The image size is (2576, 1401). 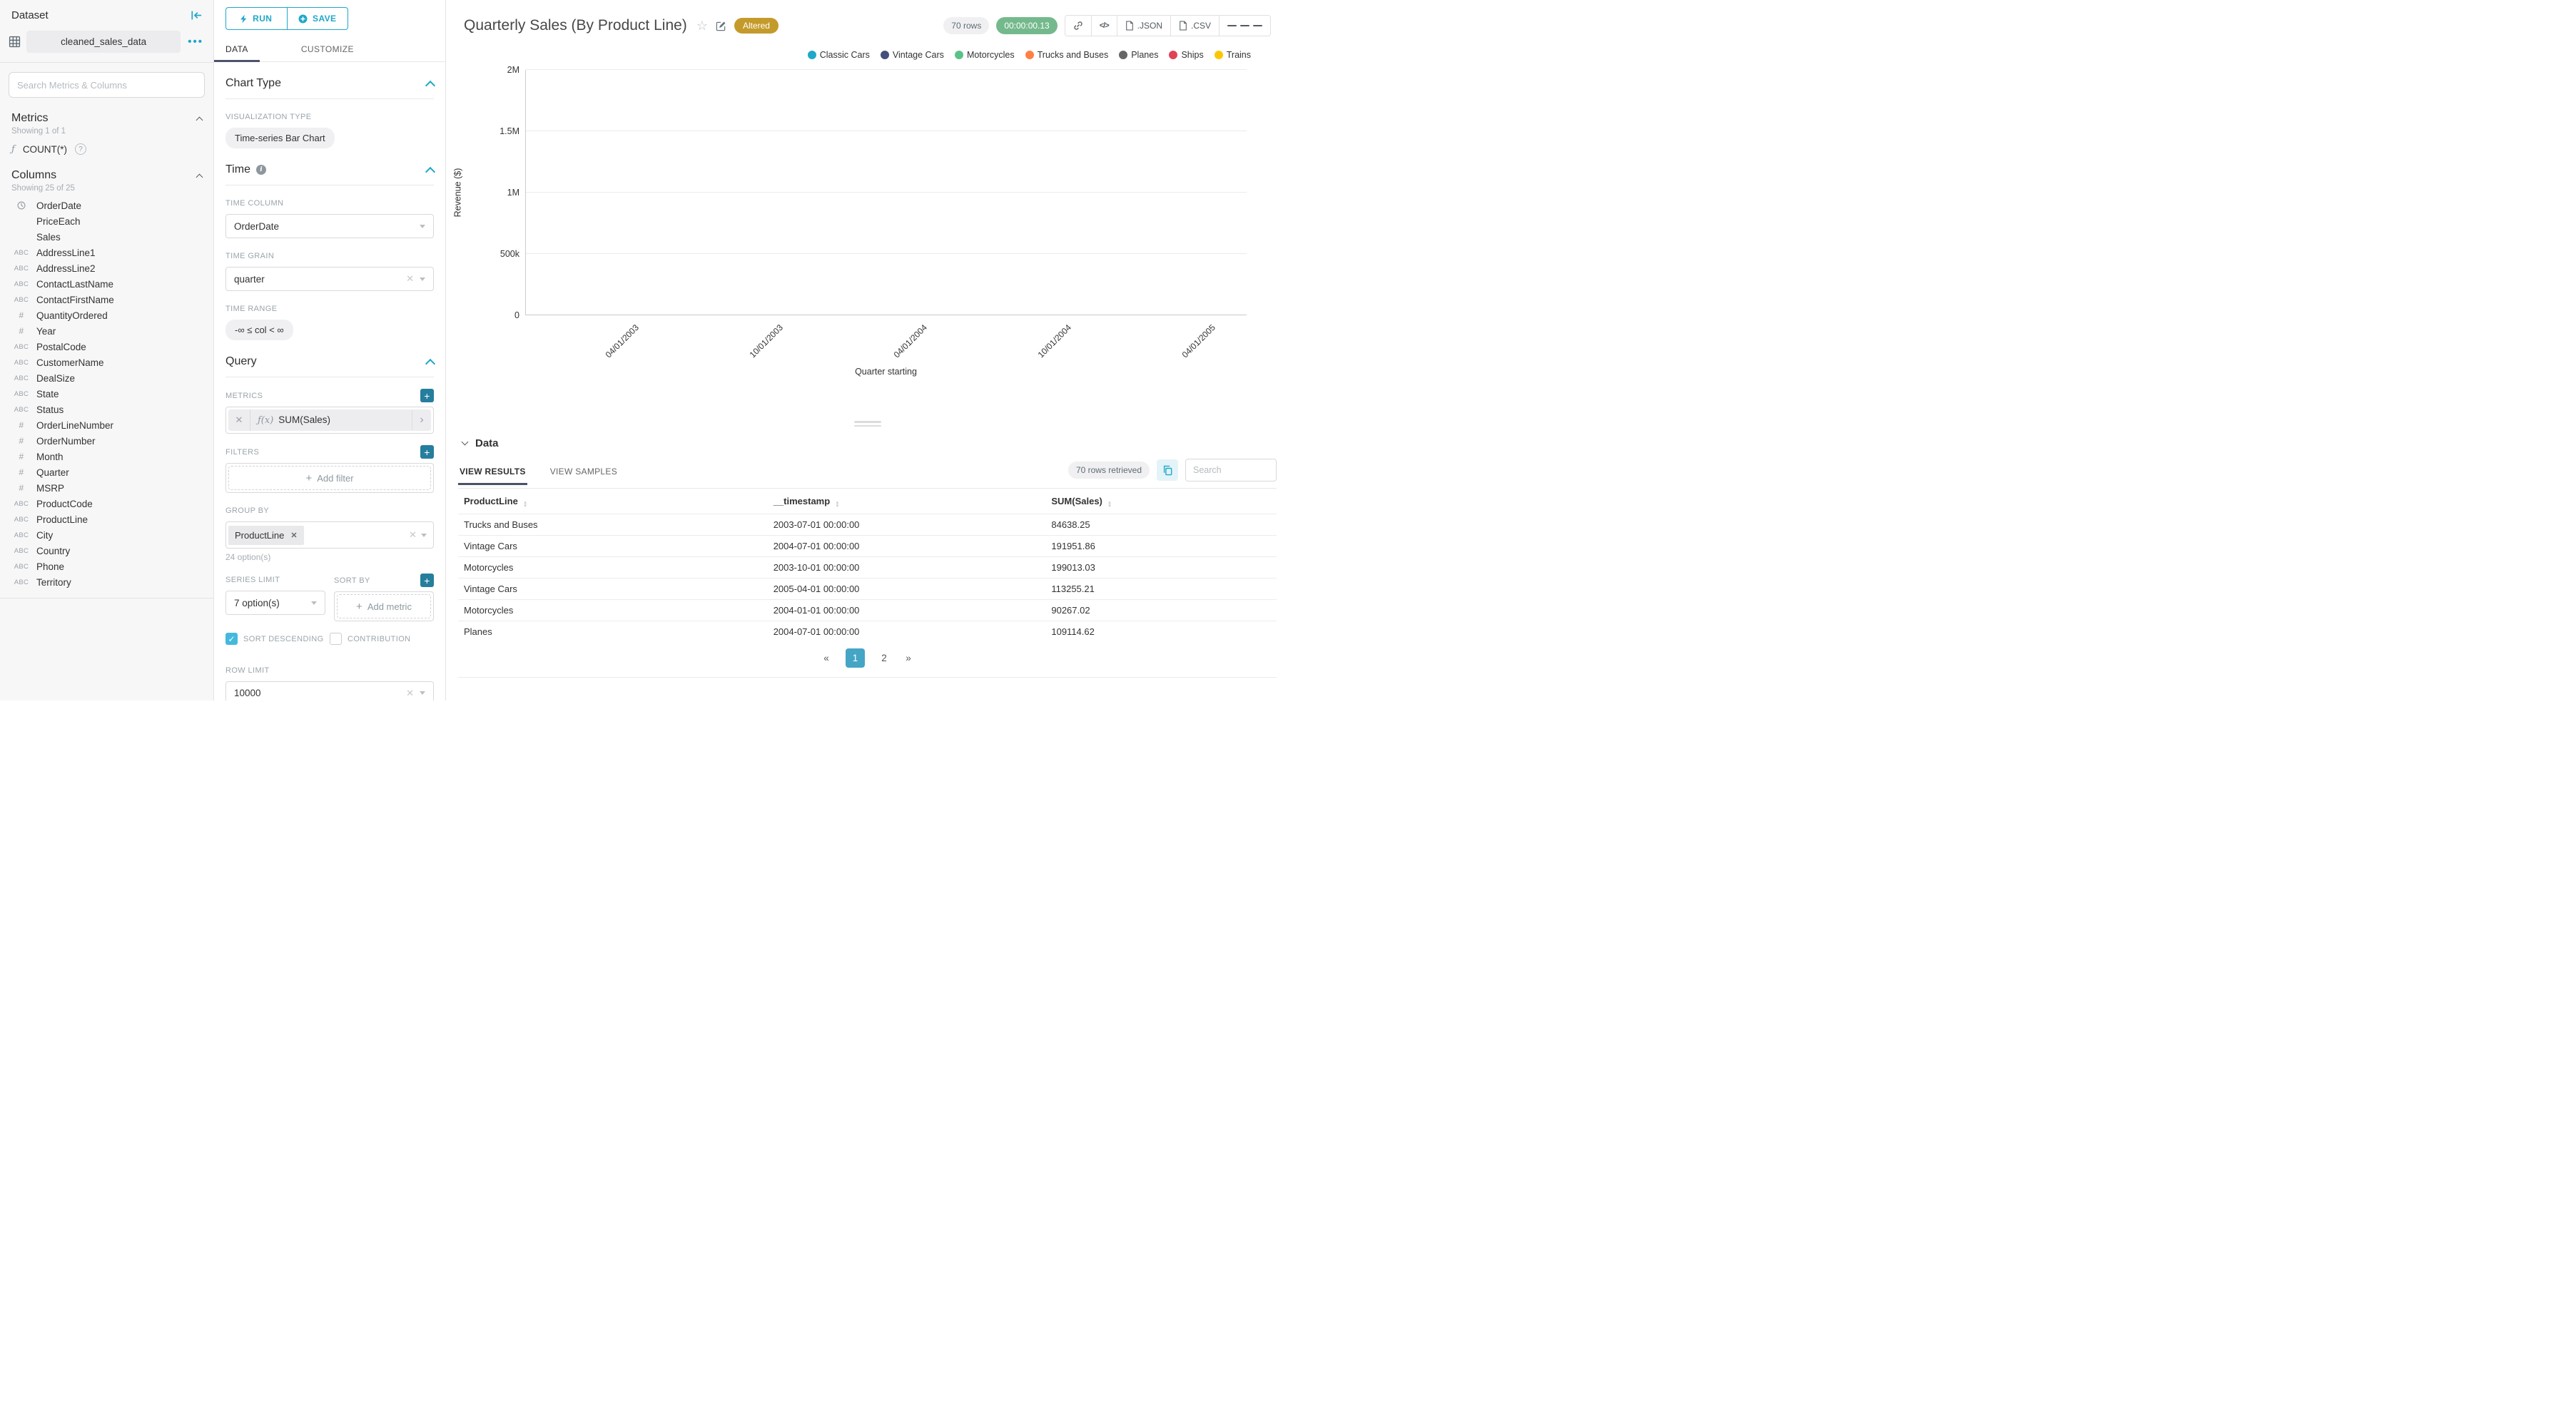 I want to click on help-icon: ?, so click(x=81, y=149).